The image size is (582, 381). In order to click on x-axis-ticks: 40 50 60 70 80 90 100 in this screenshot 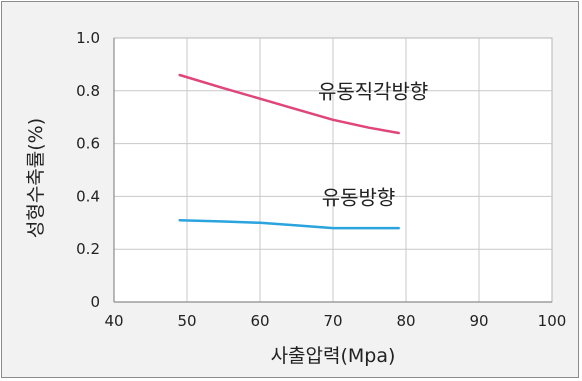, I will do `click(335, 321)`.